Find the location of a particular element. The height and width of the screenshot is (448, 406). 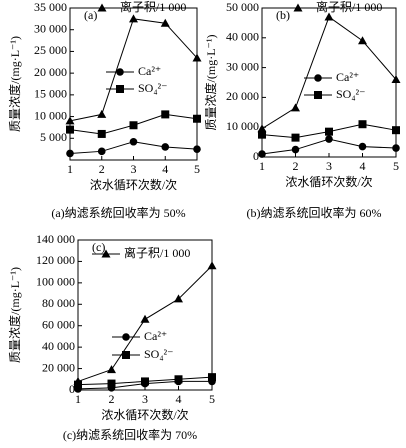

y-tick-label: 140 000 is located at coordinates (55, 239).